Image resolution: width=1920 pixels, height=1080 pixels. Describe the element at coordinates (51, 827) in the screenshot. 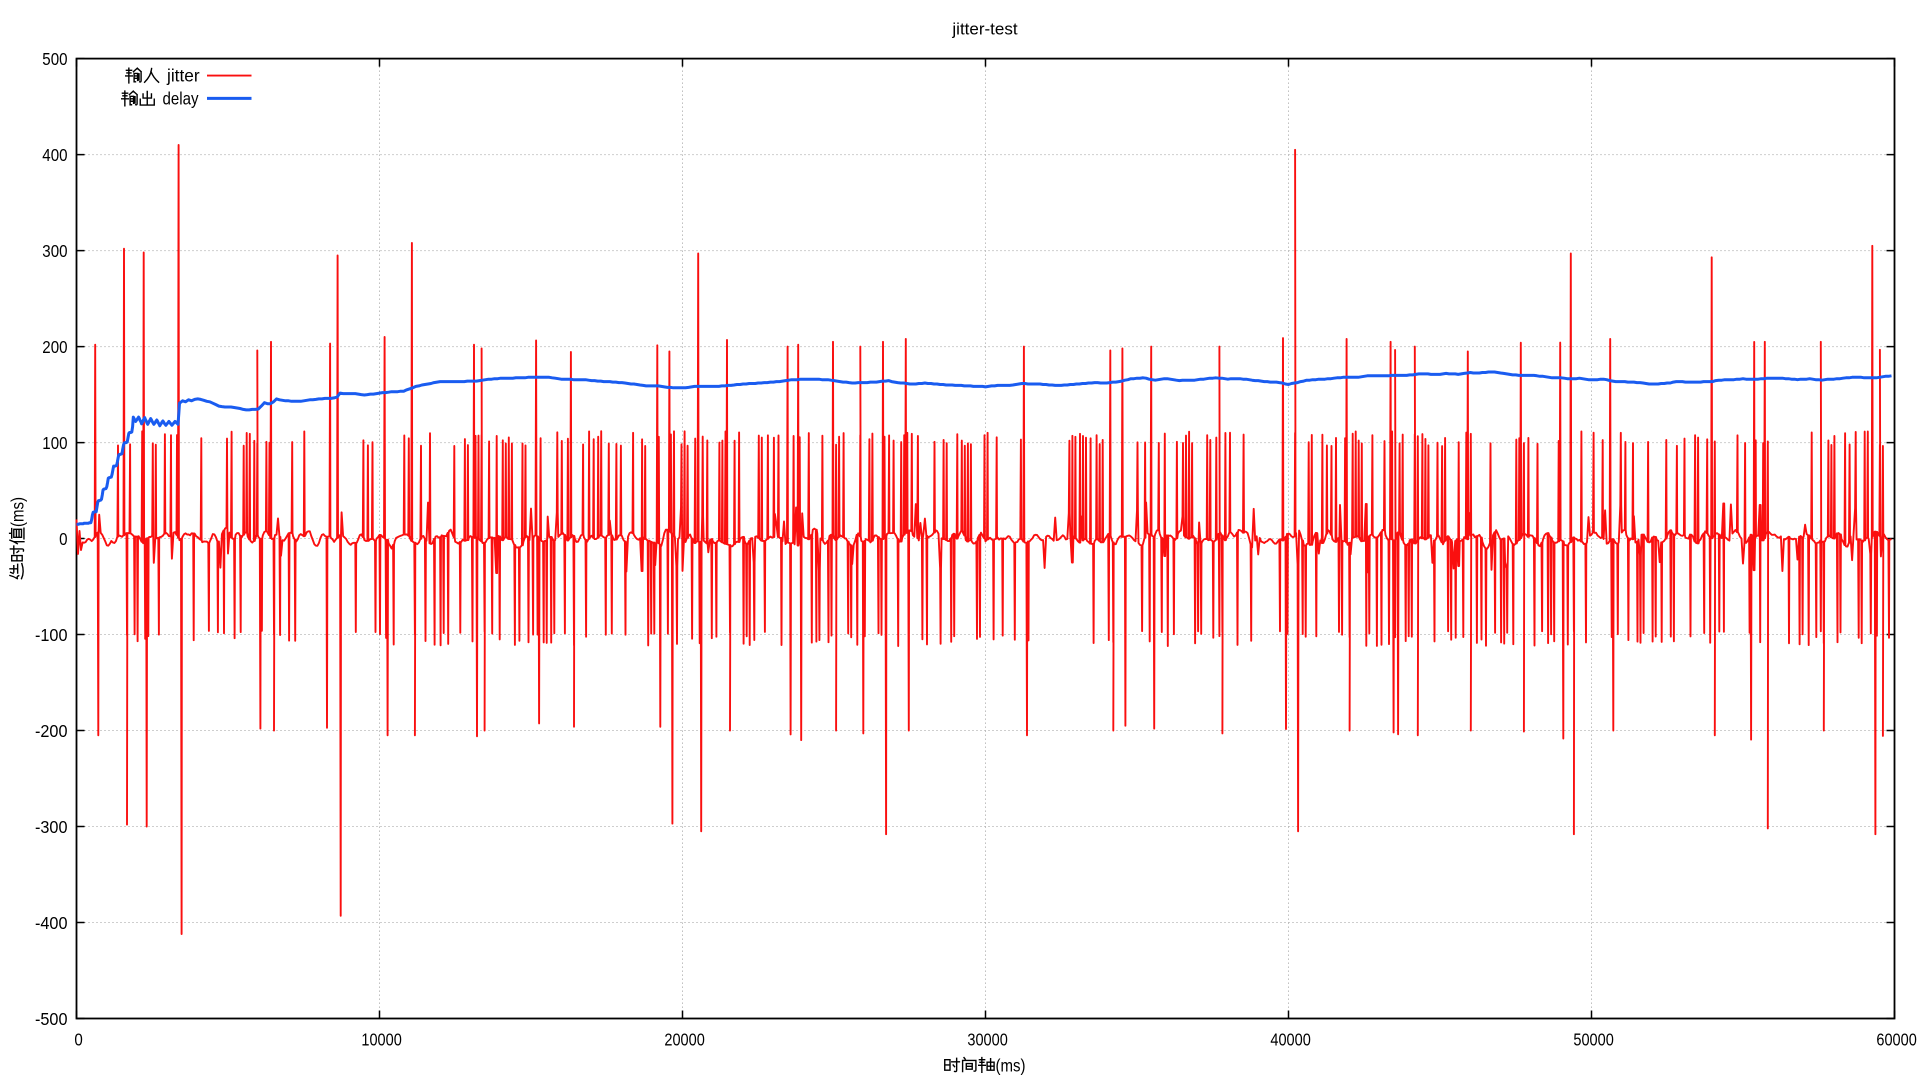

I see `svg-text: -300` at that location.